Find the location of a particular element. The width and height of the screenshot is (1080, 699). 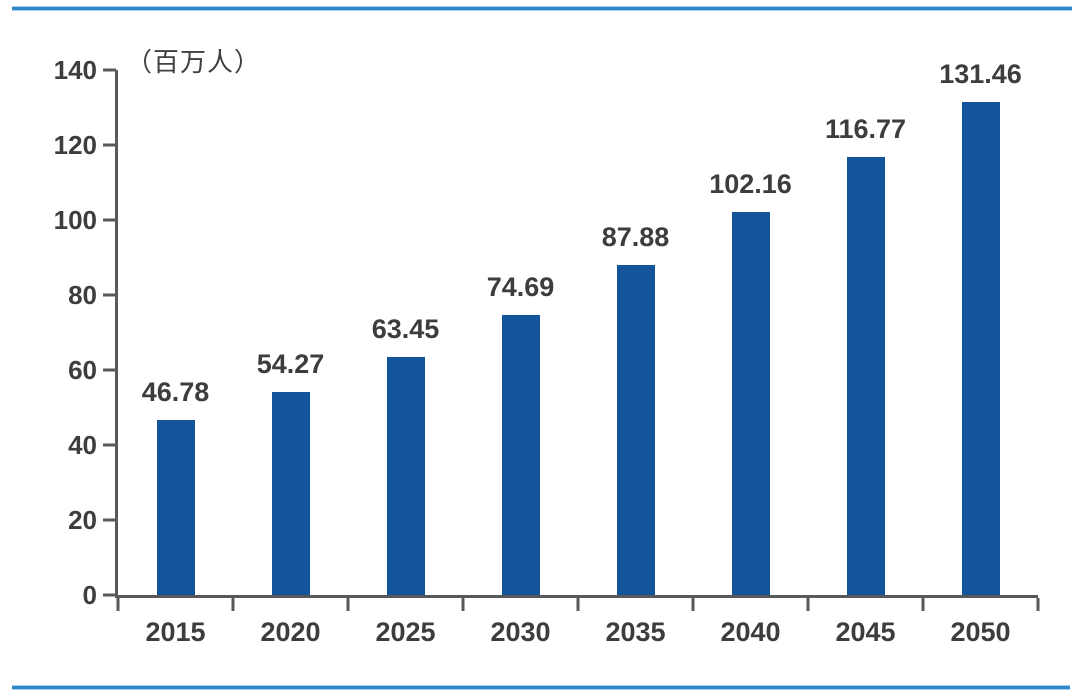

bar-slot-2040: 102.16 2040 is located at coordinates (750, 358).